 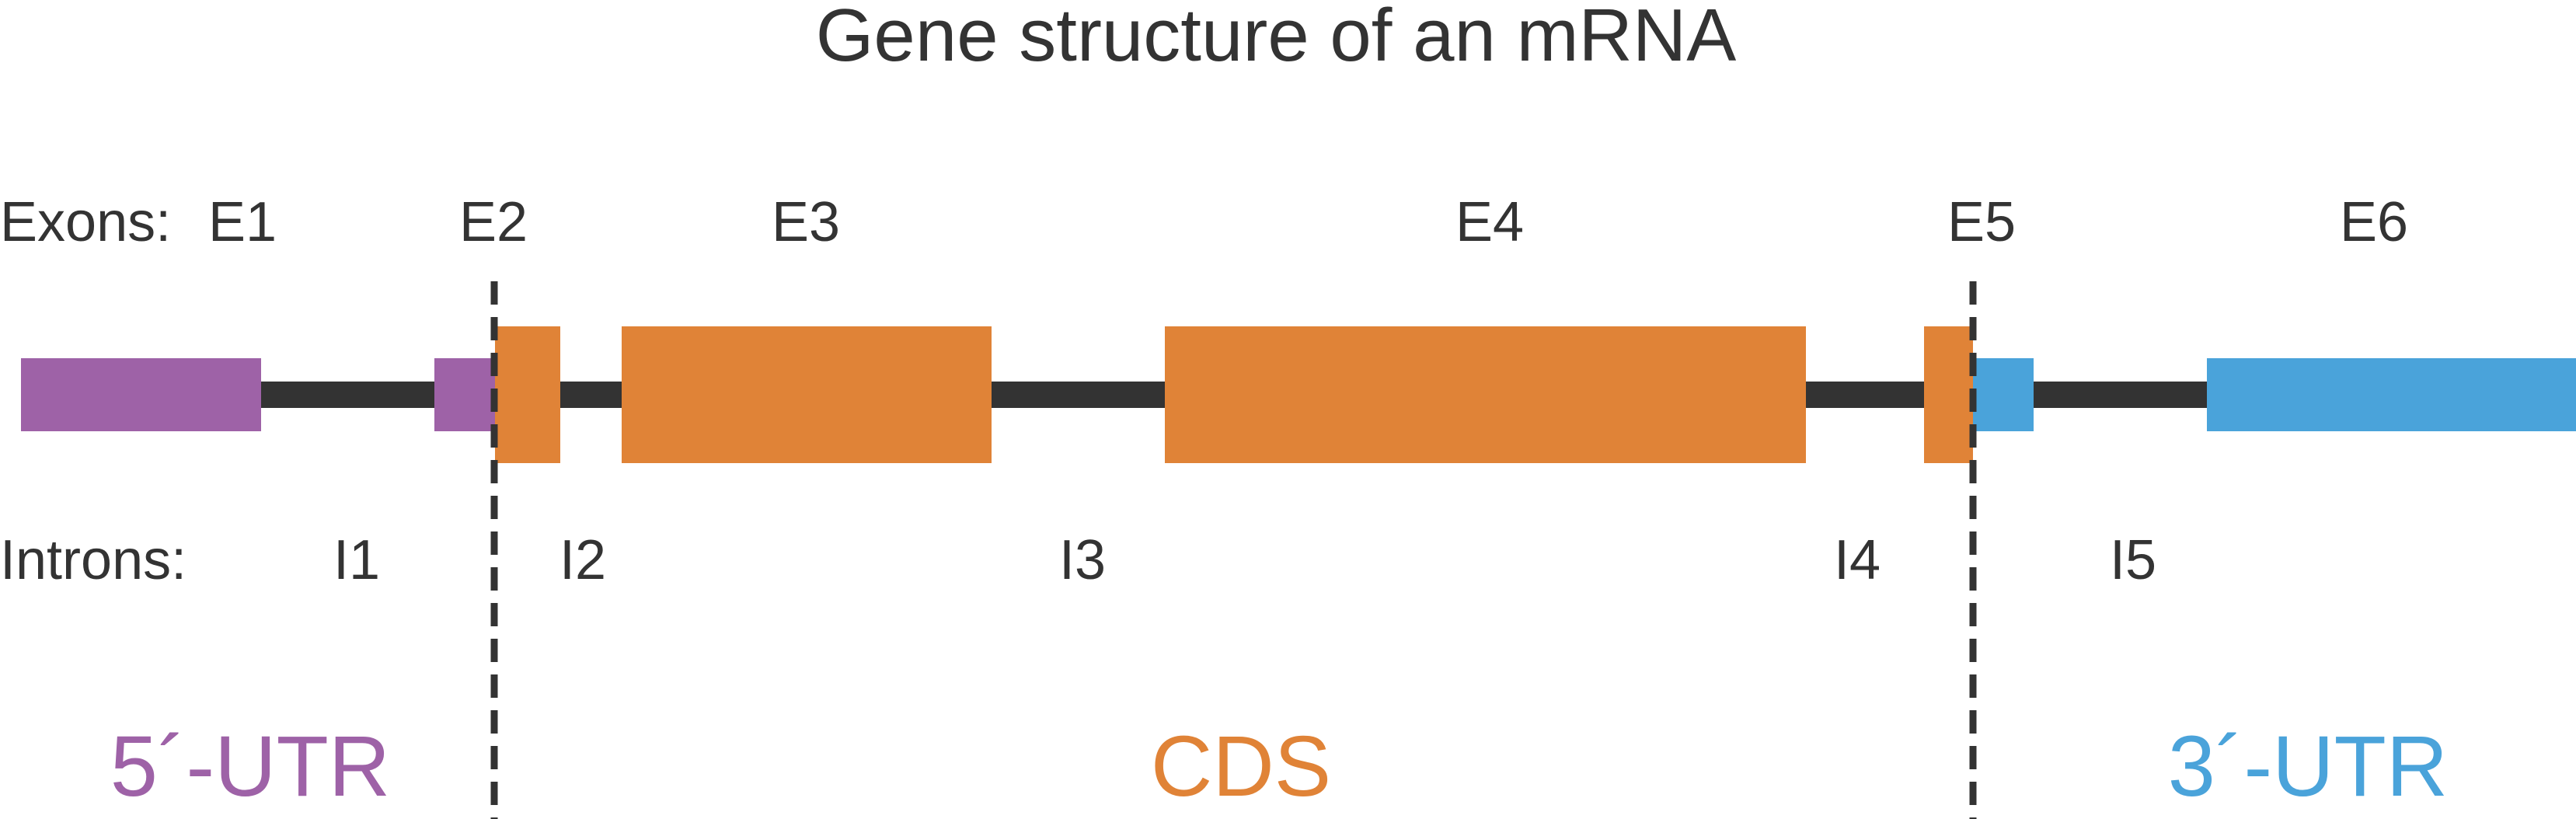 I want to click on exon-label-e5: E5, so click(x=1981, y=222).